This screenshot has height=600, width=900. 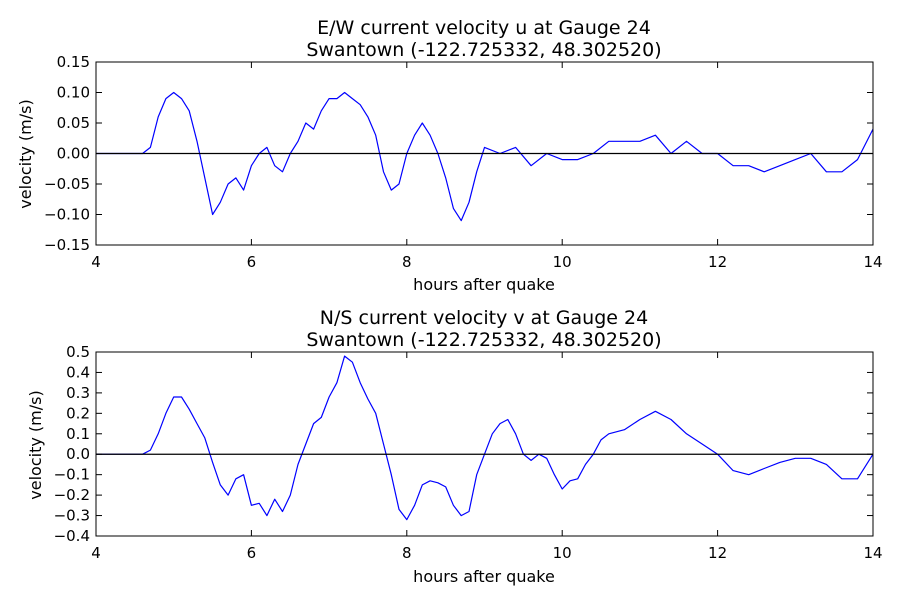 I want to click on y-tick-label: 0.5, so click(x=78, y=352).